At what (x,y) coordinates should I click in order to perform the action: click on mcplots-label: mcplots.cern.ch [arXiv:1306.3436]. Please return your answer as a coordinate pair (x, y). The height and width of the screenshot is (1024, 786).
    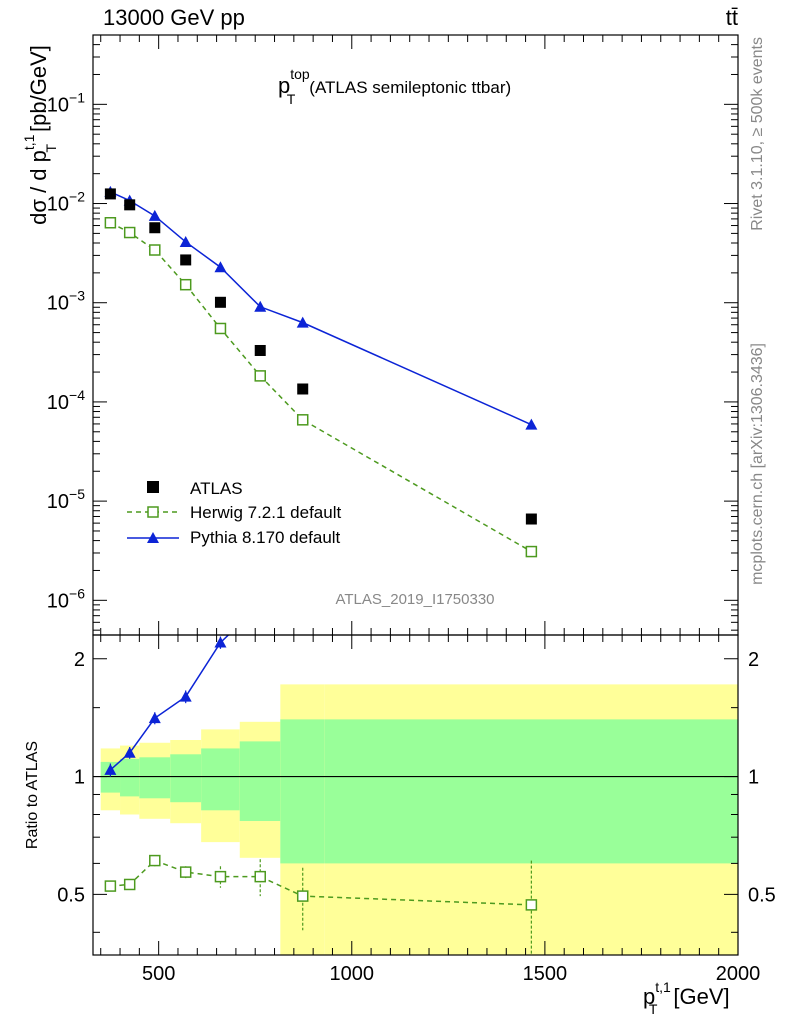
    Looking at the image, I should click on (757, 464).